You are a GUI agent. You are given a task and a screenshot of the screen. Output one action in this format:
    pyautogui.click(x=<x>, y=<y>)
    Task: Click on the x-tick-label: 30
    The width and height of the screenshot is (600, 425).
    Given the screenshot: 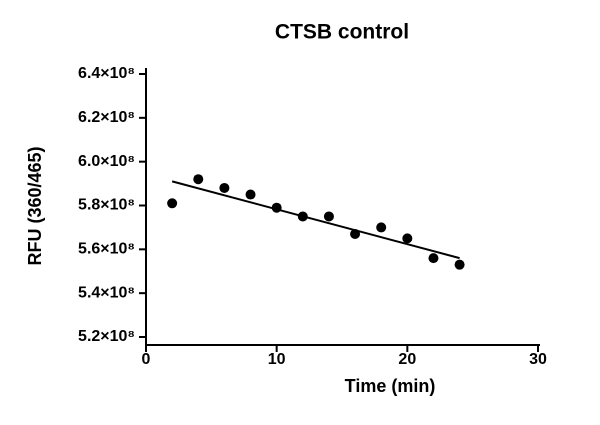 What is the action you would take?
    pyautogui.click(x=538, y=359)
    